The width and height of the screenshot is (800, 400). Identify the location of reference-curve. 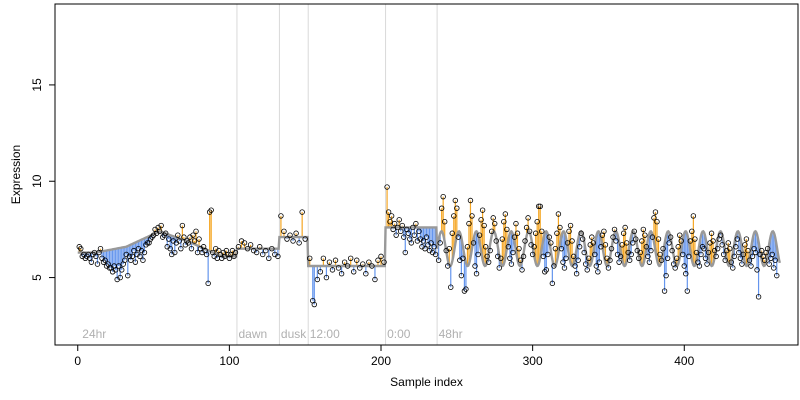
(429, 247).